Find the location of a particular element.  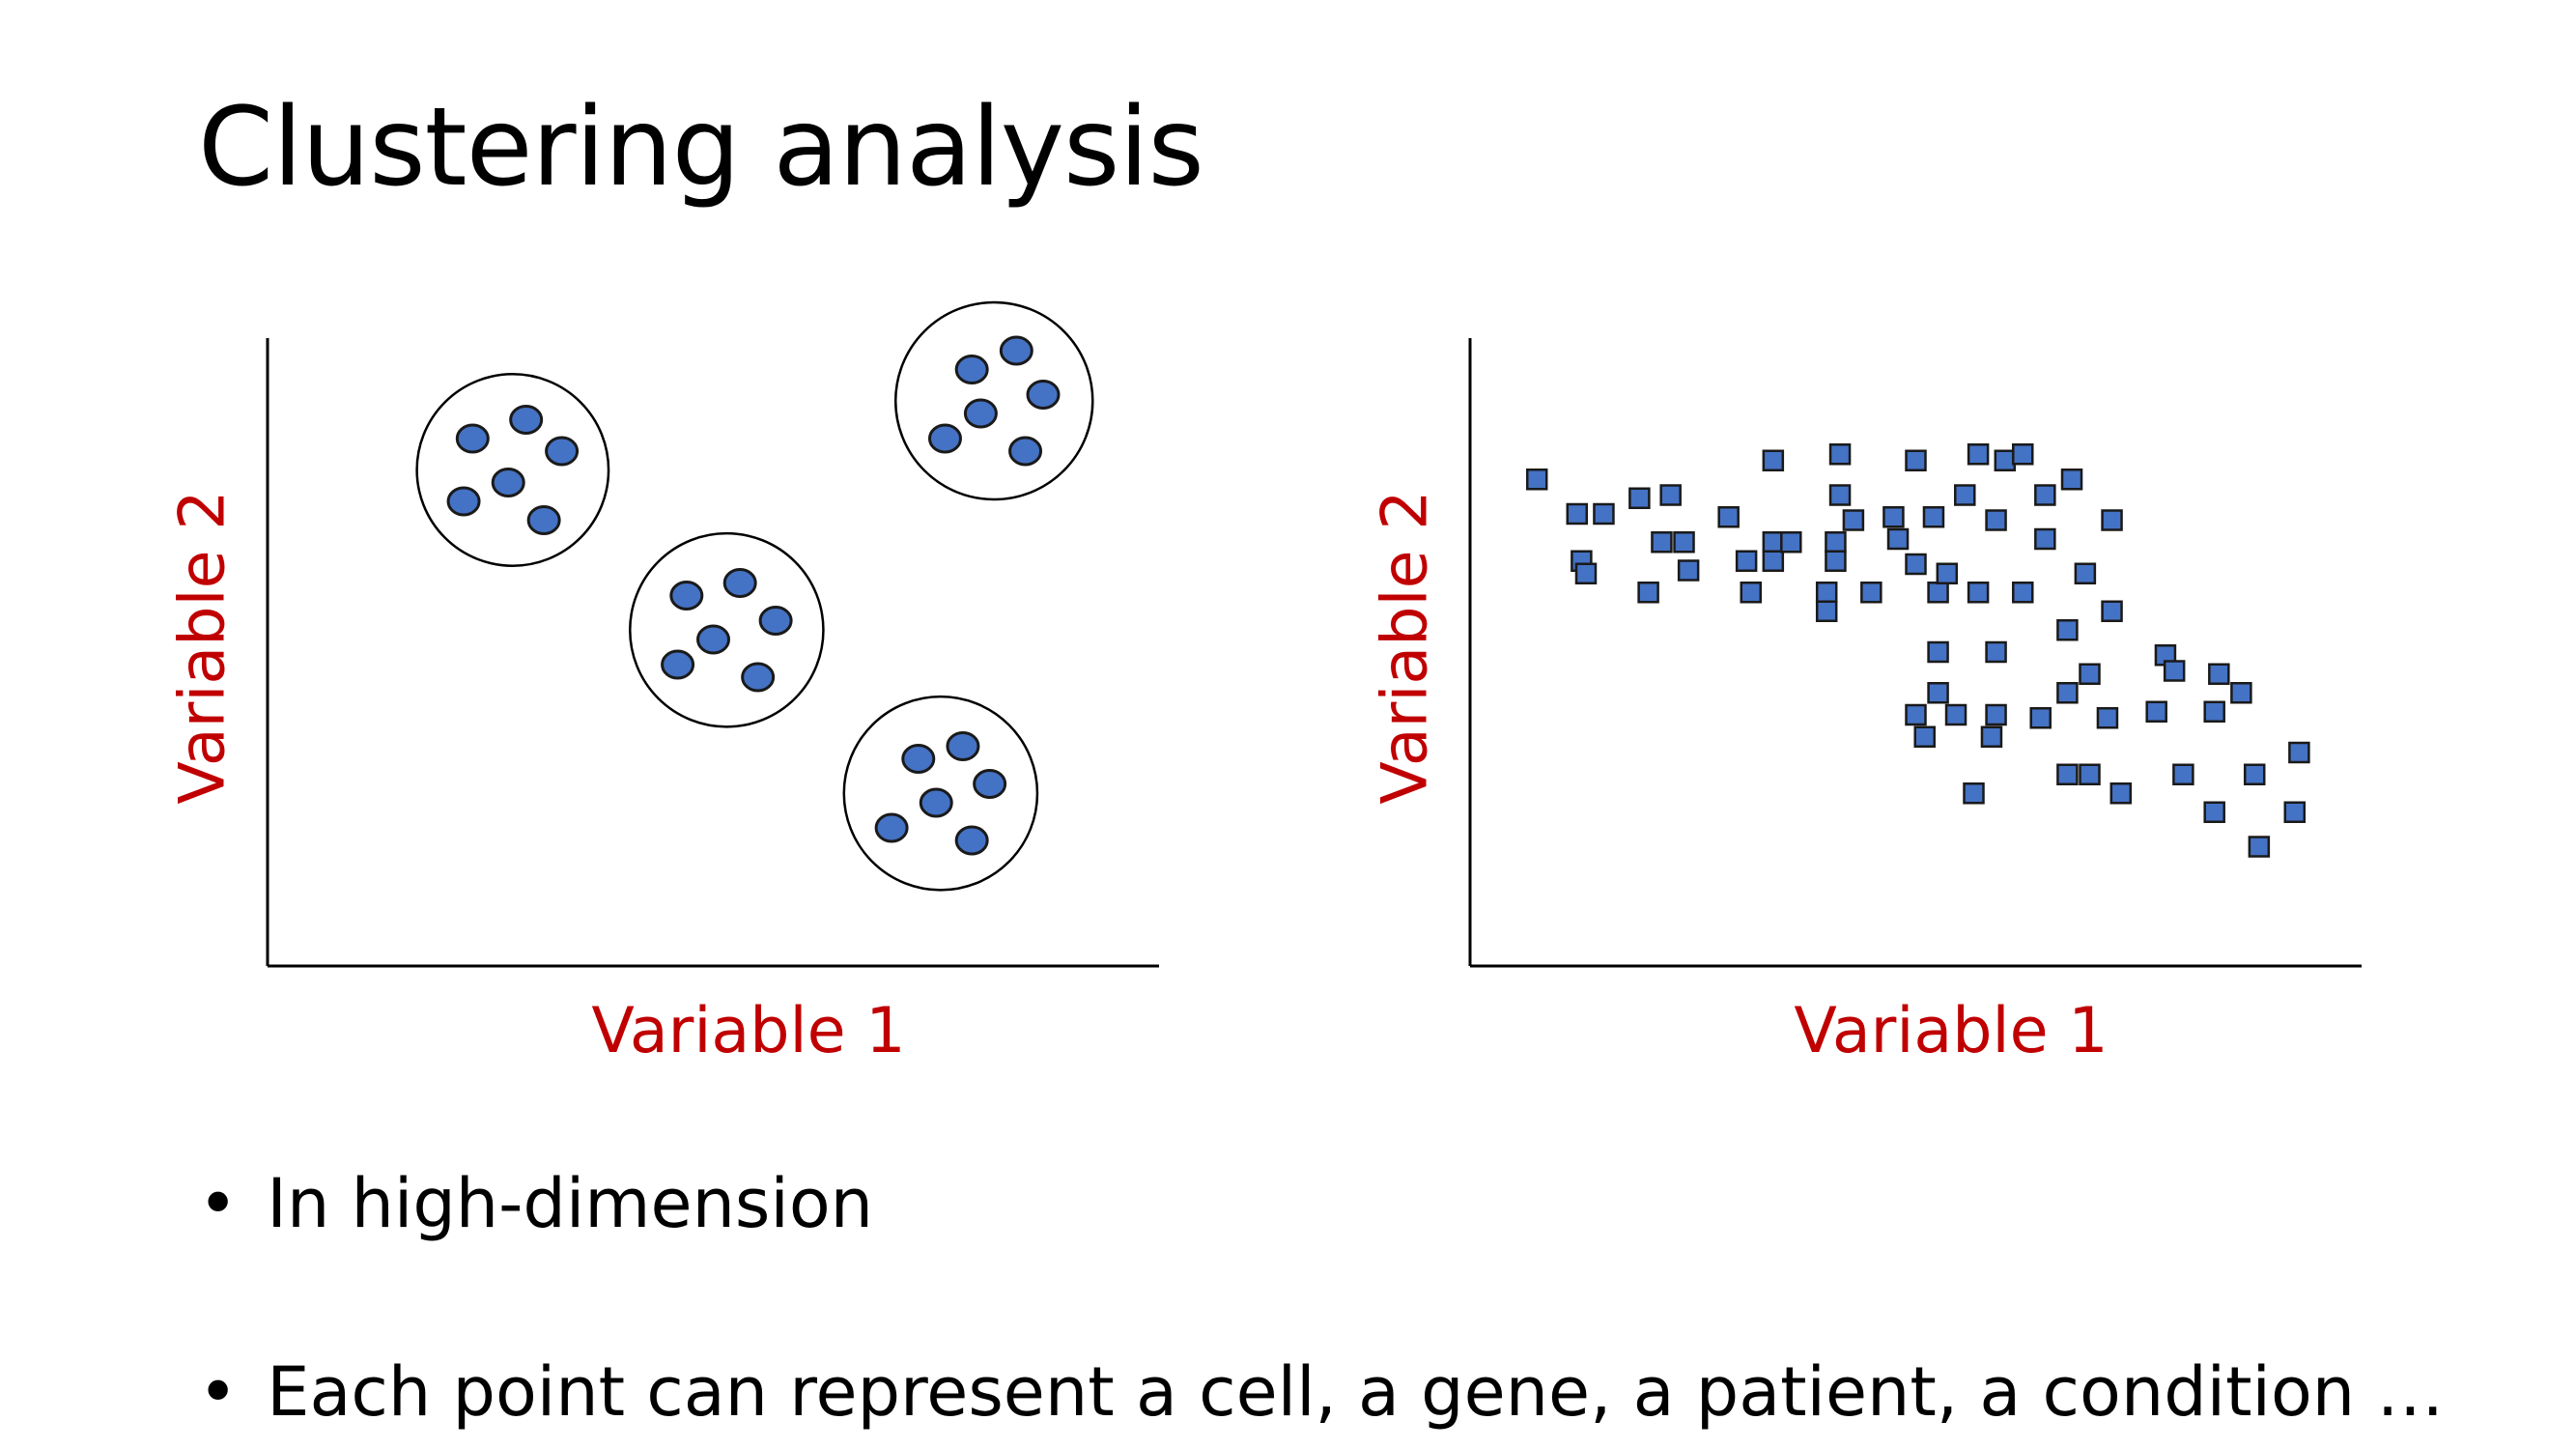

plot-1-points is located at coordinates (753, 595).